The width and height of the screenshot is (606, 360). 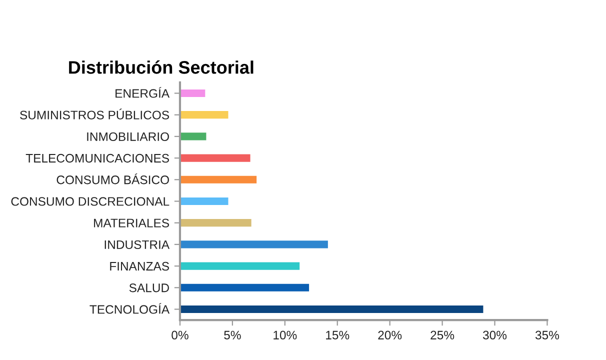 What do you see at coordinates (180, 335) in the screenshot?
I see `x-tick-label: 0%` at bounding box center [180, 335].